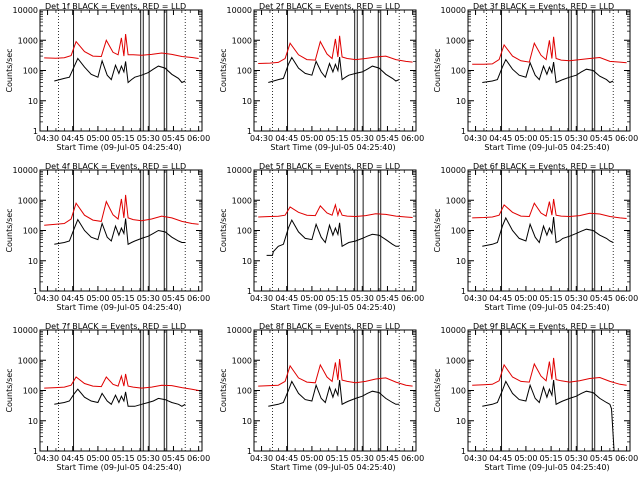  What do you see at coordinates (543, 166) in the screenshot?
I see `panel-title: Det 6f BLACK = Events, RED = LLD` at bounding box center [543, 166].